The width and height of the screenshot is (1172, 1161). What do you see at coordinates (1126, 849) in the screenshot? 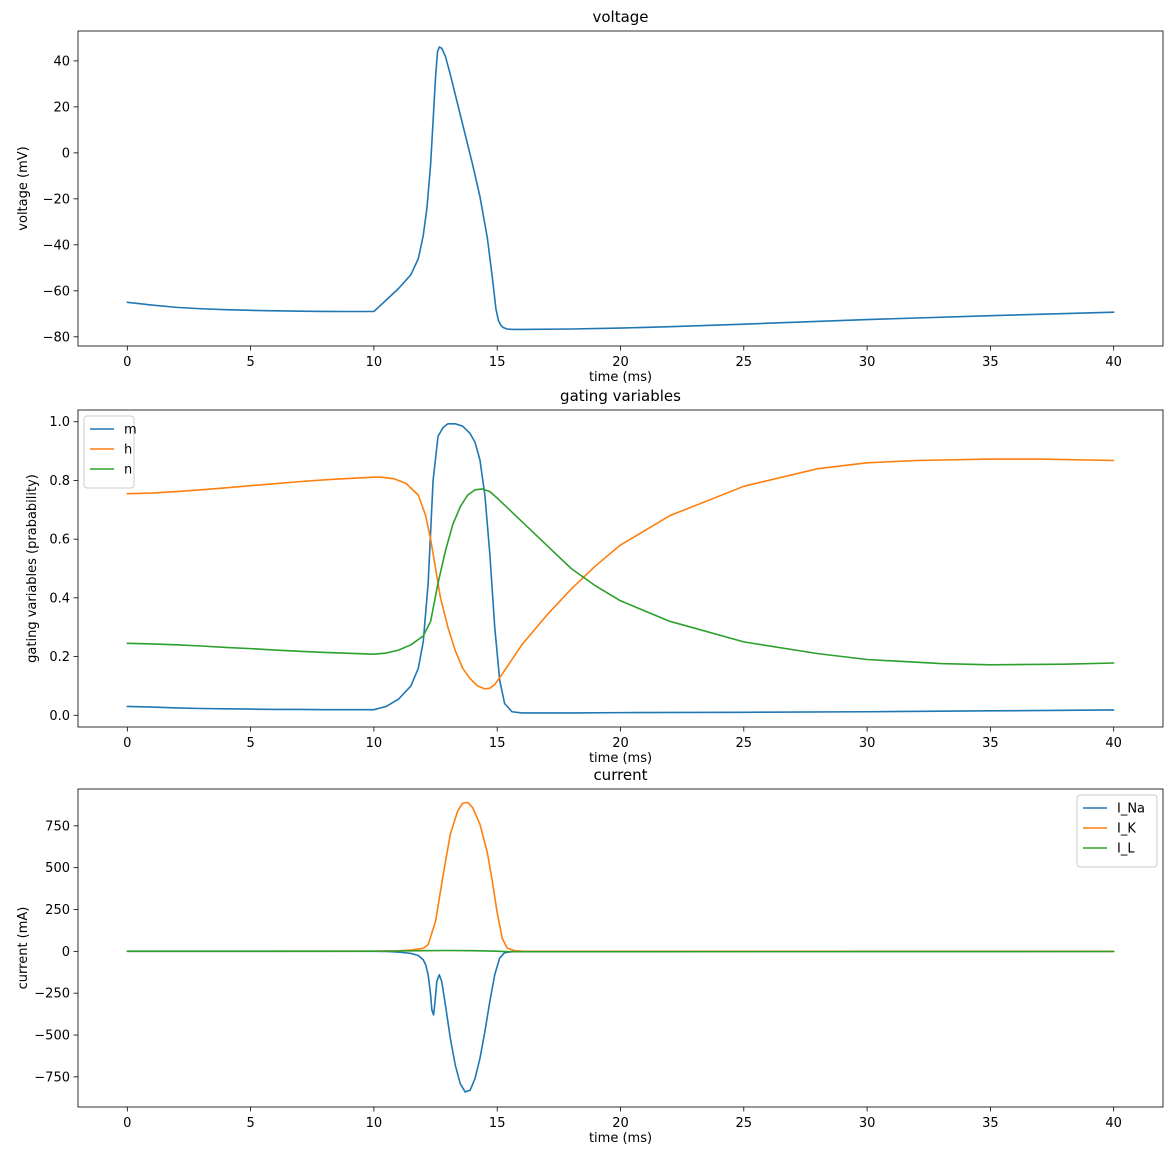
I see `legend-label-i-l: I_L` at bounding box center [1126, 849].